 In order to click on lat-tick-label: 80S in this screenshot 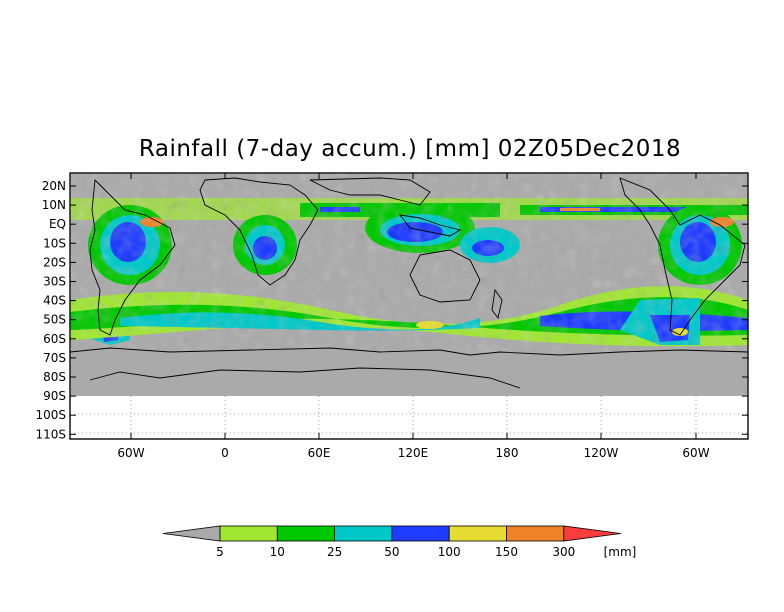, I will do `click(54, 377)`.